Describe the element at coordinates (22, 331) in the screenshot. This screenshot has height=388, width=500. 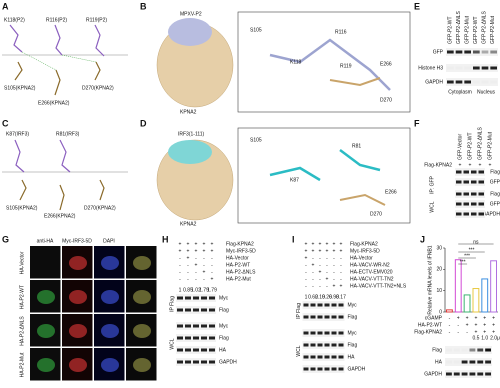
I see `row-label: HA-P2-ΔNLS` at that location.